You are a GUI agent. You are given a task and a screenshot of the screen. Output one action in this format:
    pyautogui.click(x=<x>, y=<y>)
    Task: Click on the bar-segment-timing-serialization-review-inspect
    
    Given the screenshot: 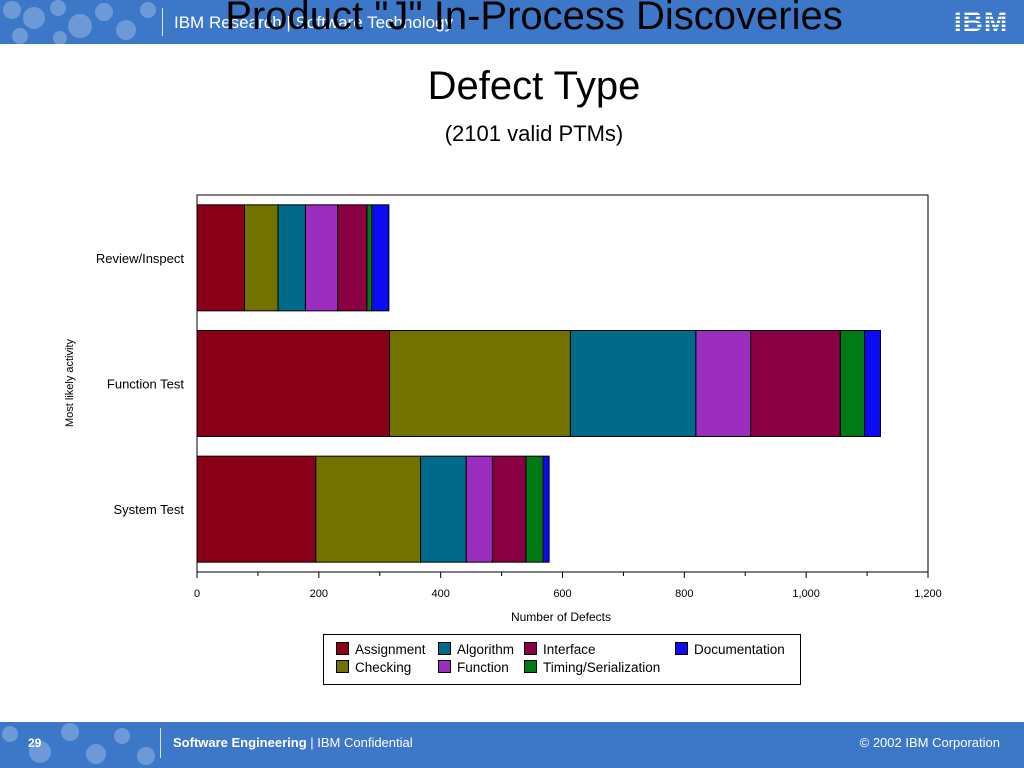 What is the action you would take?
    pyautogui.click(x=369, y=258)
    